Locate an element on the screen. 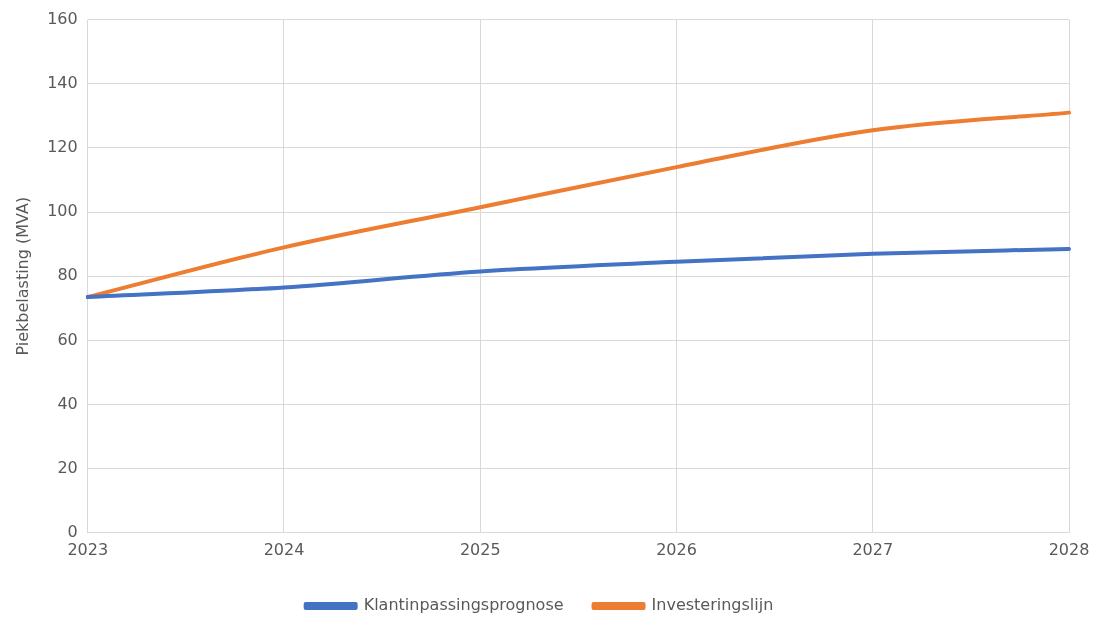  y-tick-label: 0 is located at coordinates (72, 531).